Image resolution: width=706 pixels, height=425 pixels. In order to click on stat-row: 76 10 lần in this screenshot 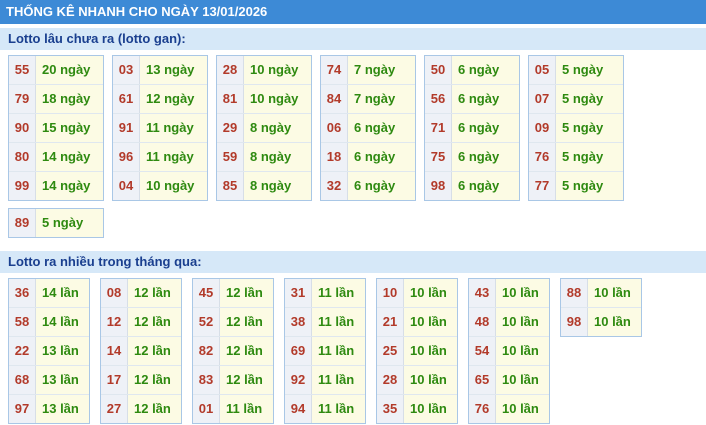, I will do `click(509, 408)`.